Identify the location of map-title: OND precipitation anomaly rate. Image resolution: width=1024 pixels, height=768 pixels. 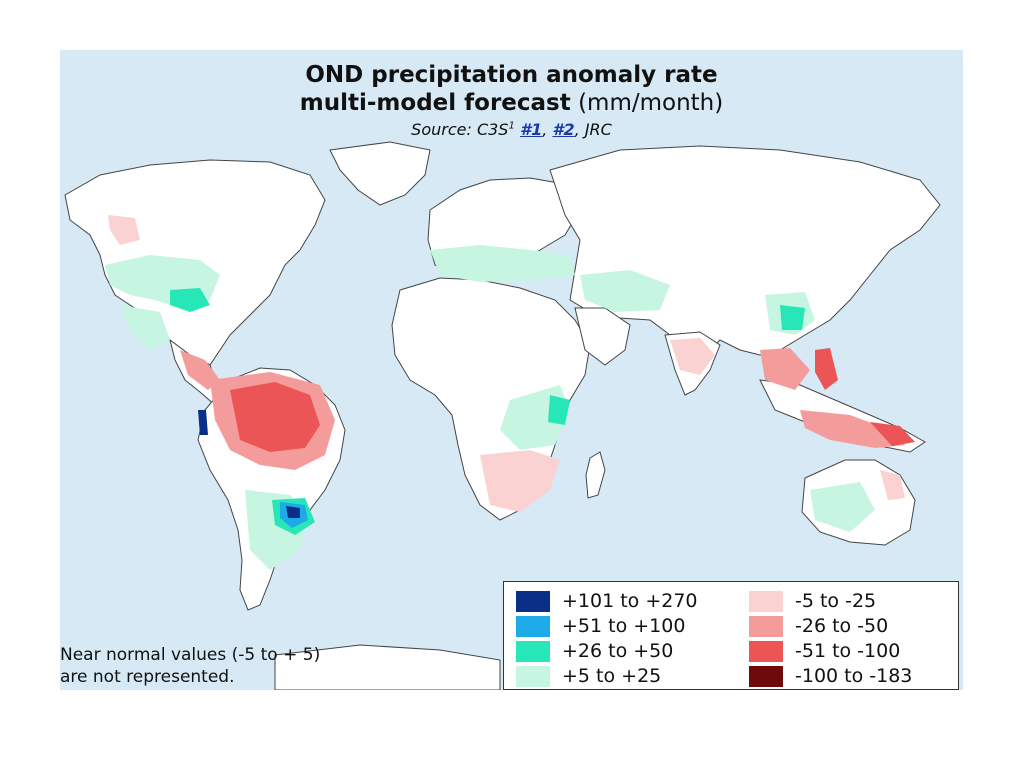
(511, 75).